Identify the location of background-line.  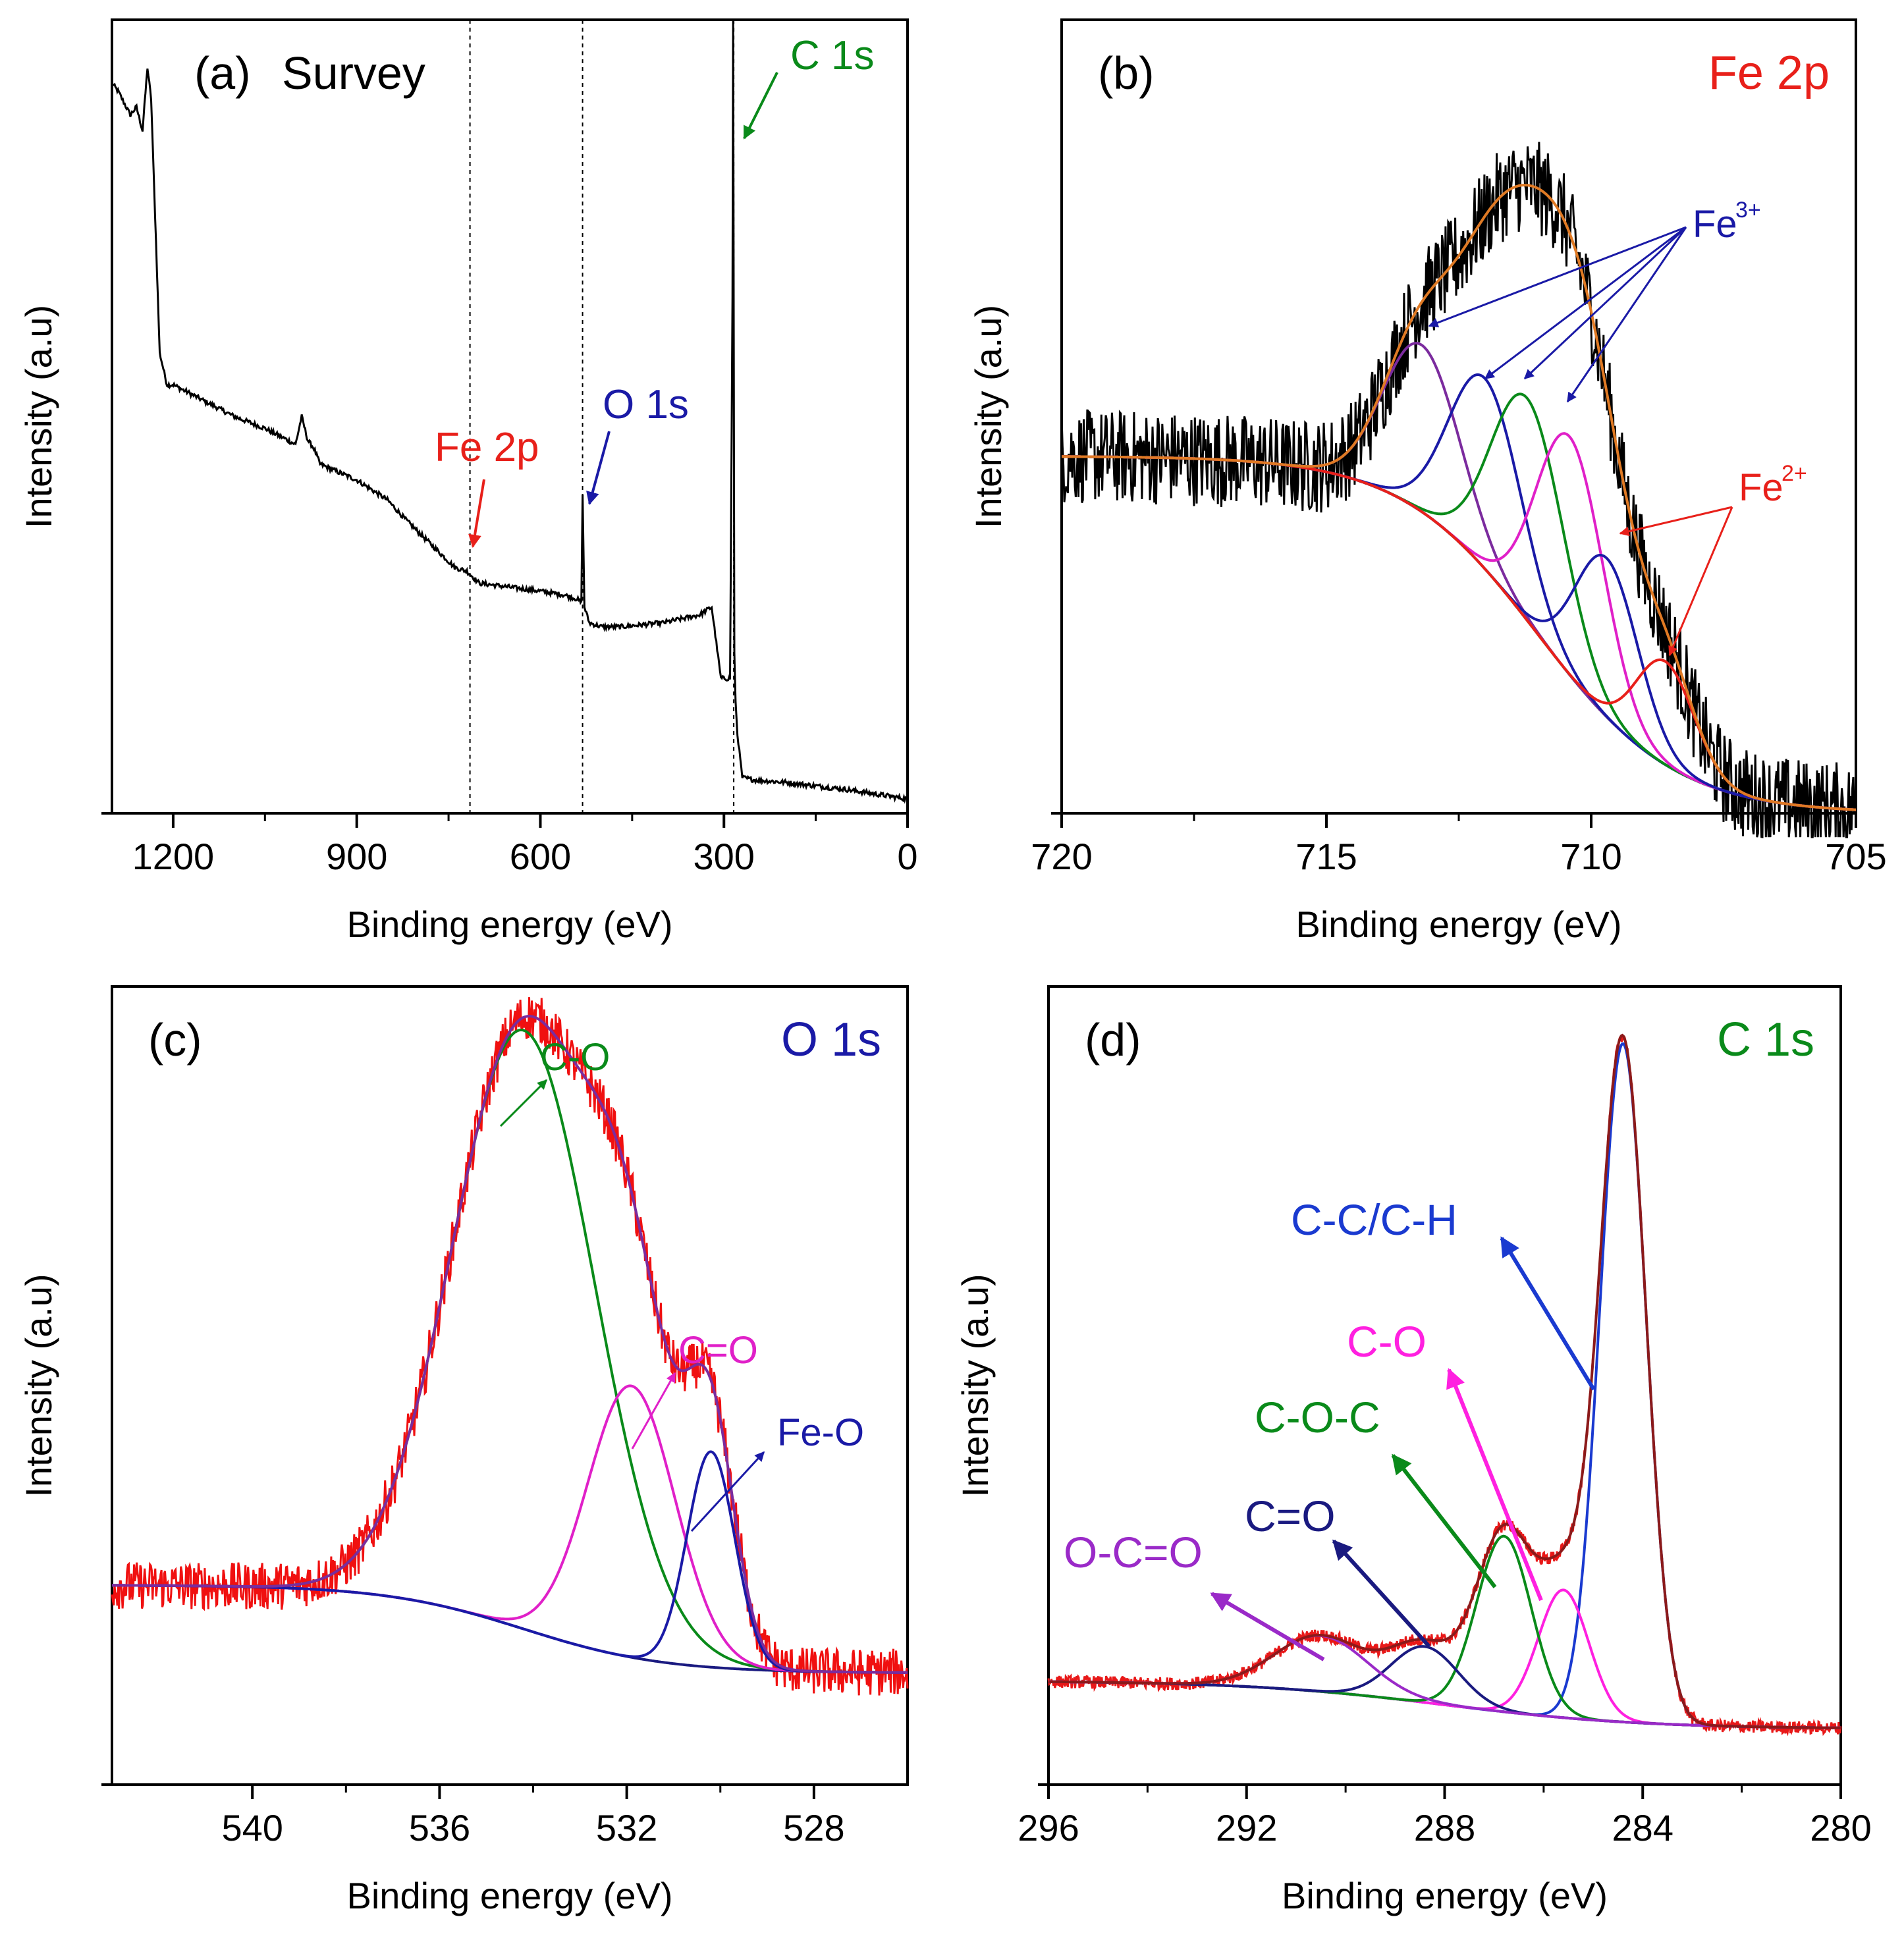
(1459, 633).